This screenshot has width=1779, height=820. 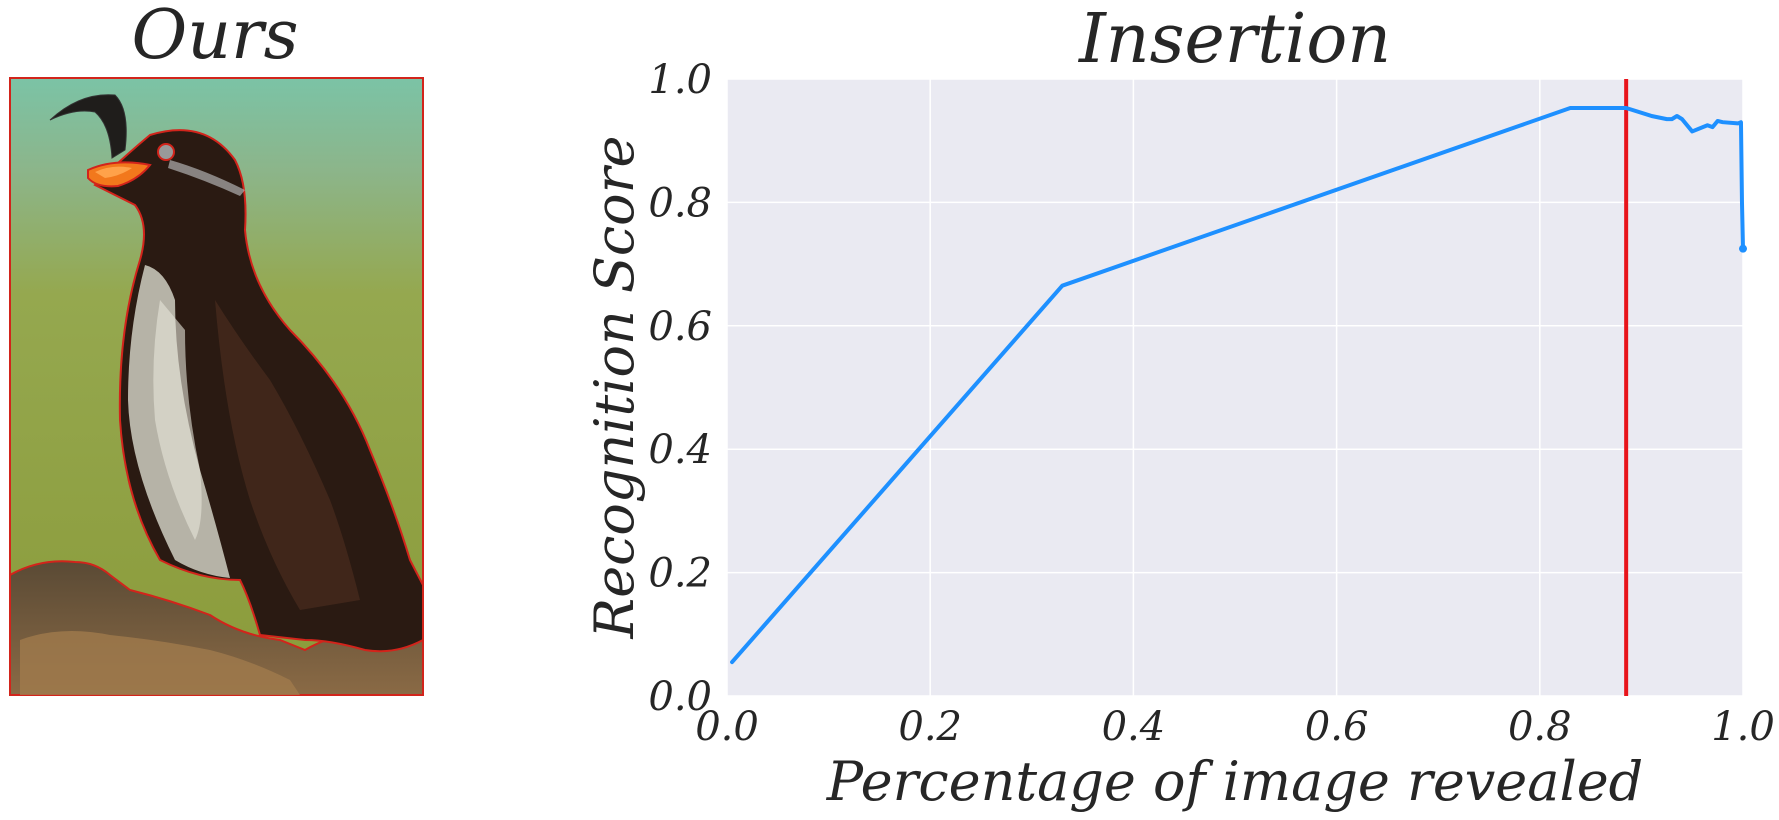 I want to click on x-tick-label: 0.0, so click(x=727, y=727).